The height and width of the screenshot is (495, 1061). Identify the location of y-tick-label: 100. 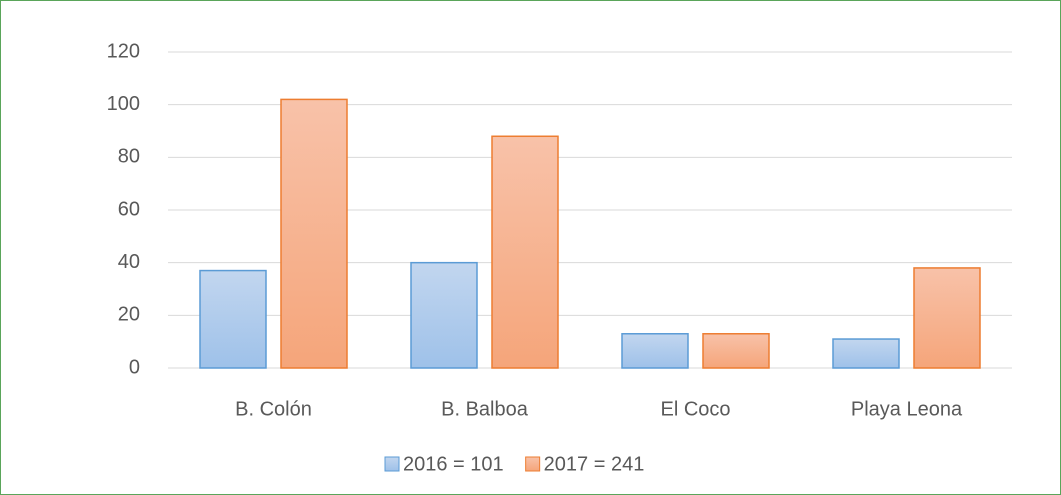
(123, 104).